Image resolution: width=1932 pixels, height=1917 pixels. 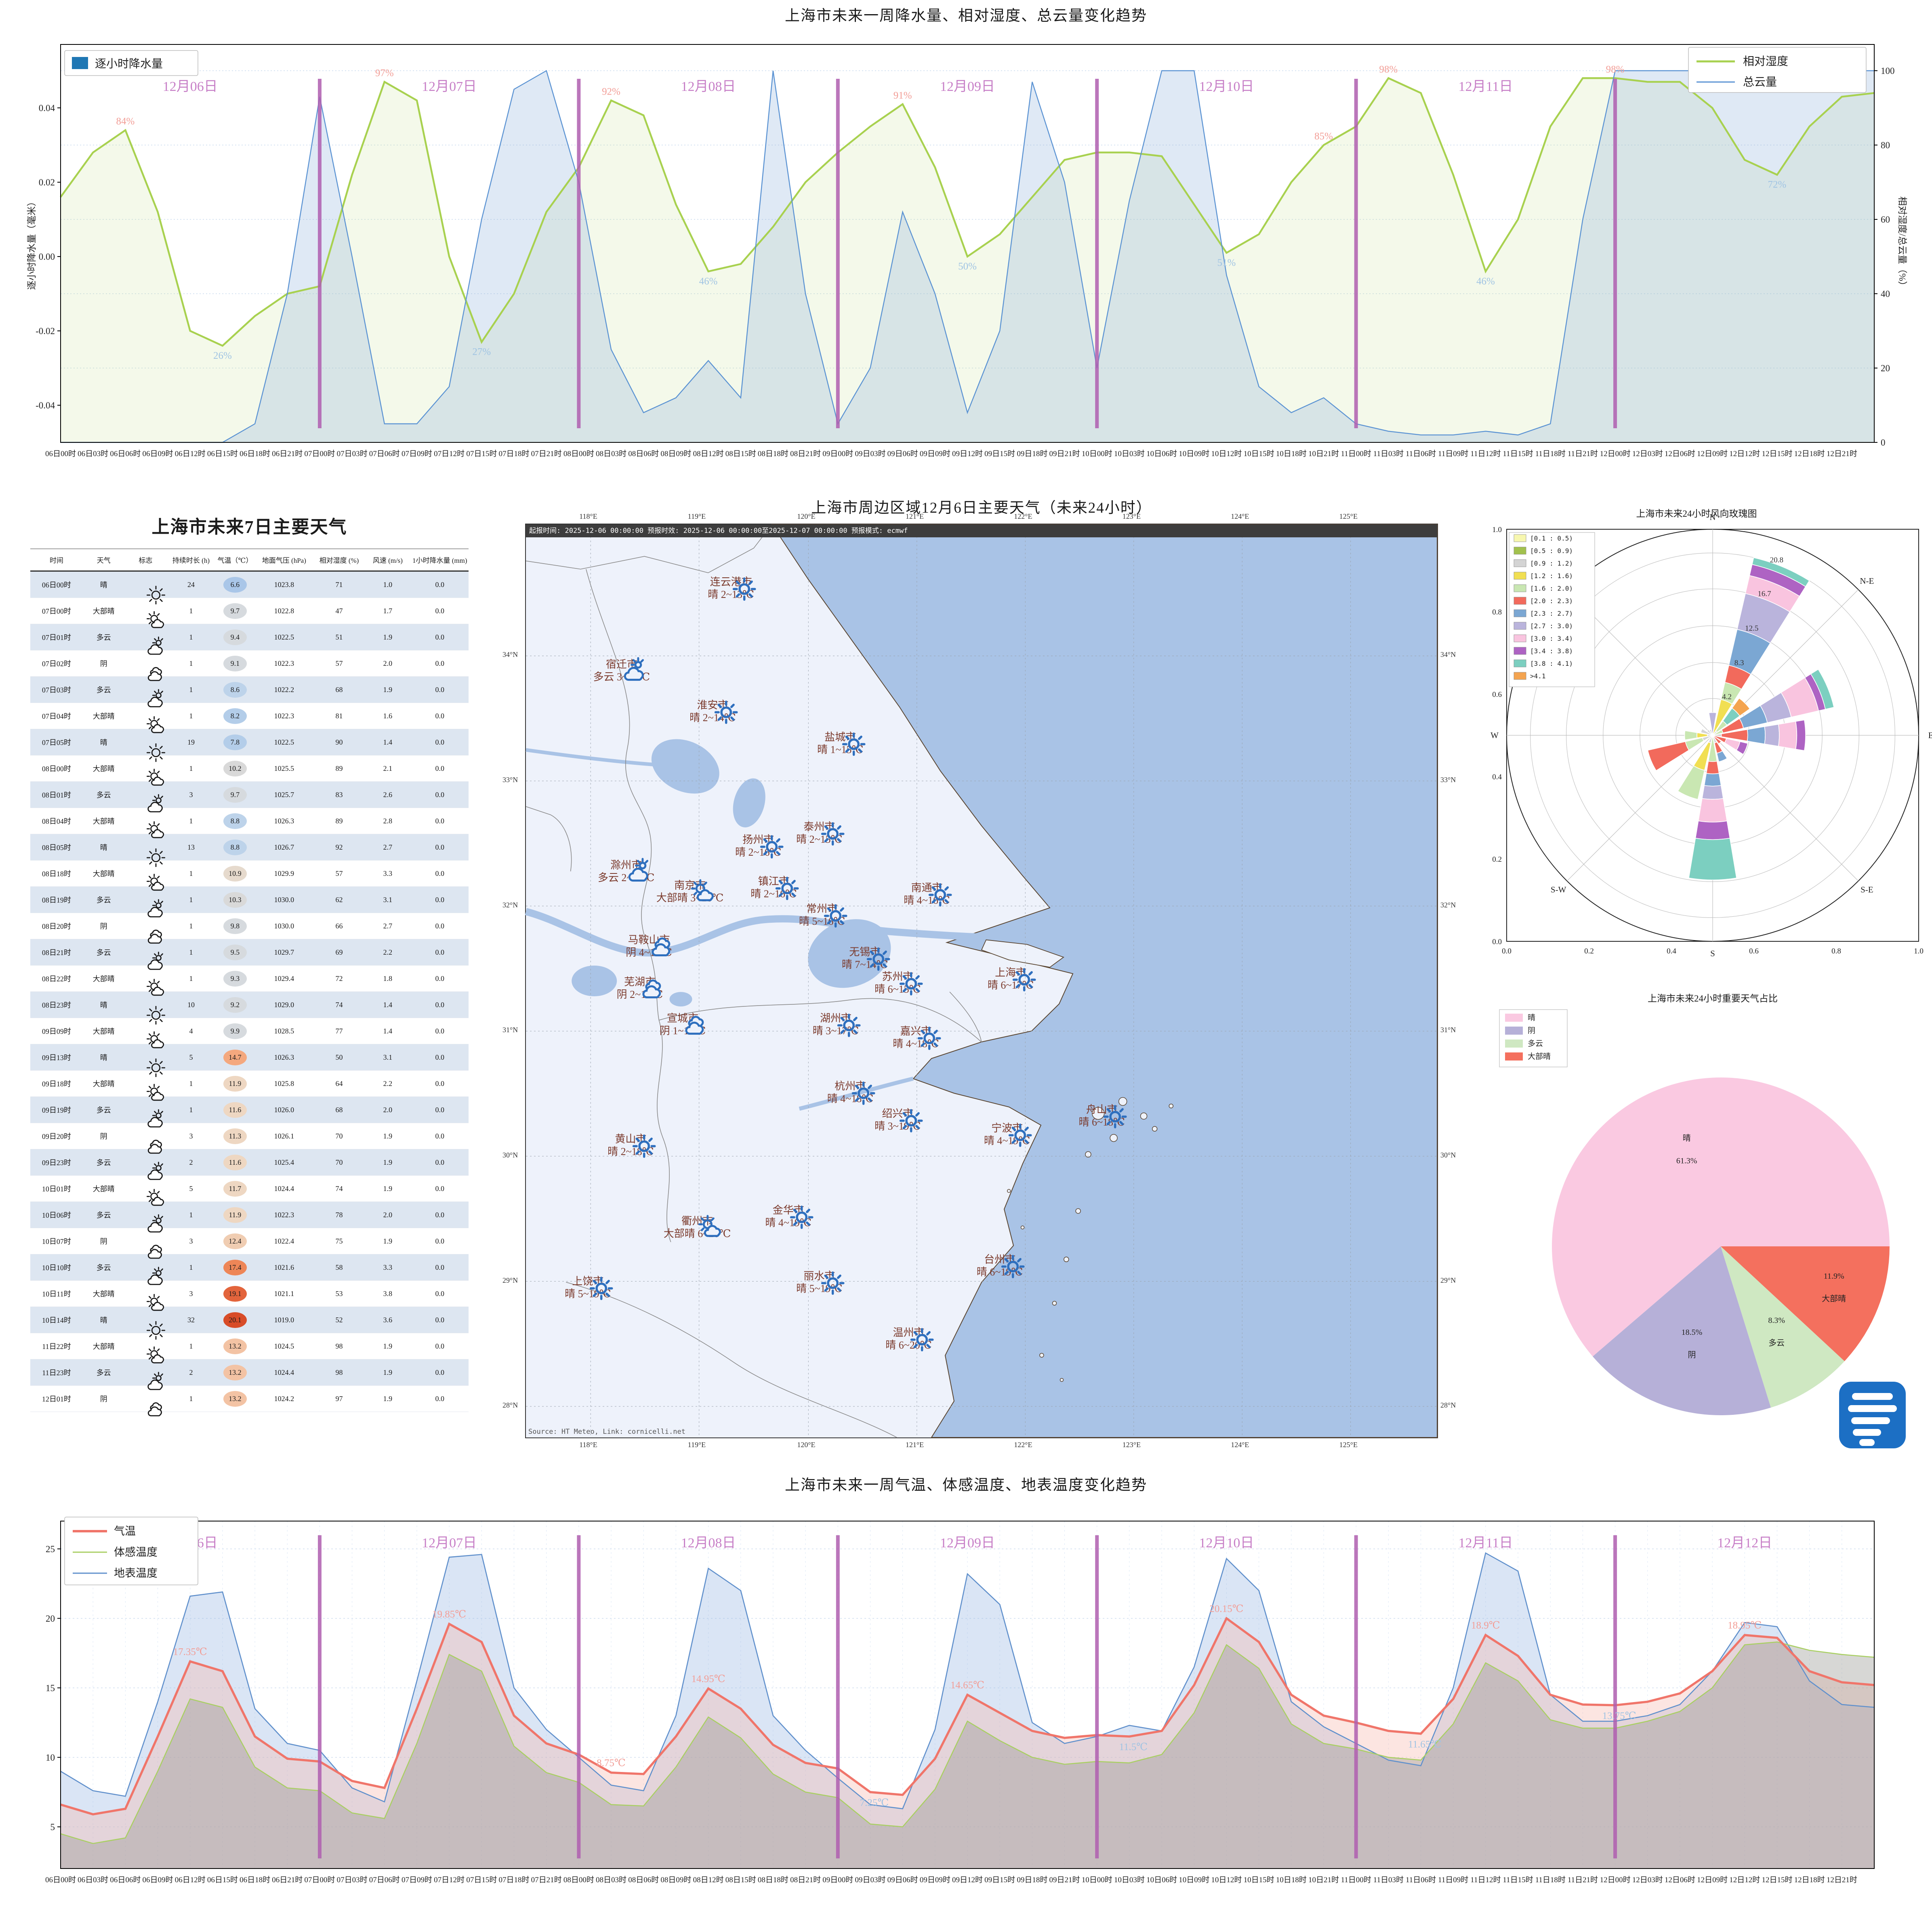 What do you see at coordinates (125, 1879) in the screenshot?
I see `x-tick-label: 06日06时` at bounding box center [125, 1879].